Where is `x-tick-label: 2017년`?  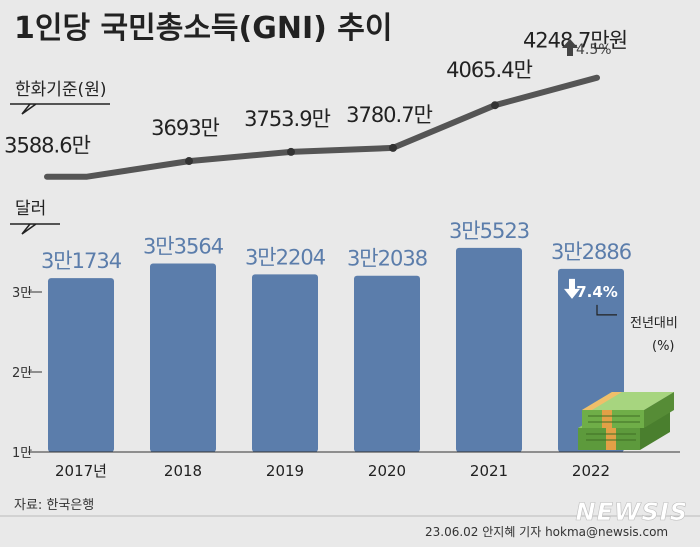
x-tick-label: 2017년 is located at coordinates (81, 471).